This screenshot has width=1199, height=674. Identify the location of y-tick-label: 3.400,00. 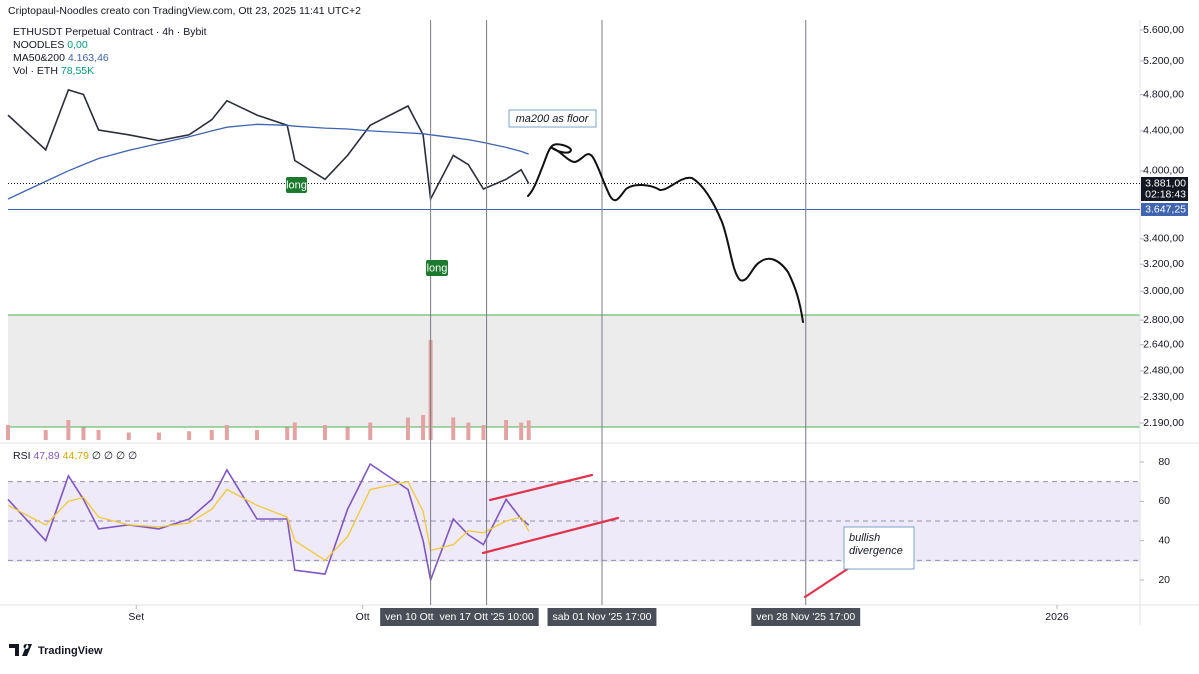
(1163, 239).